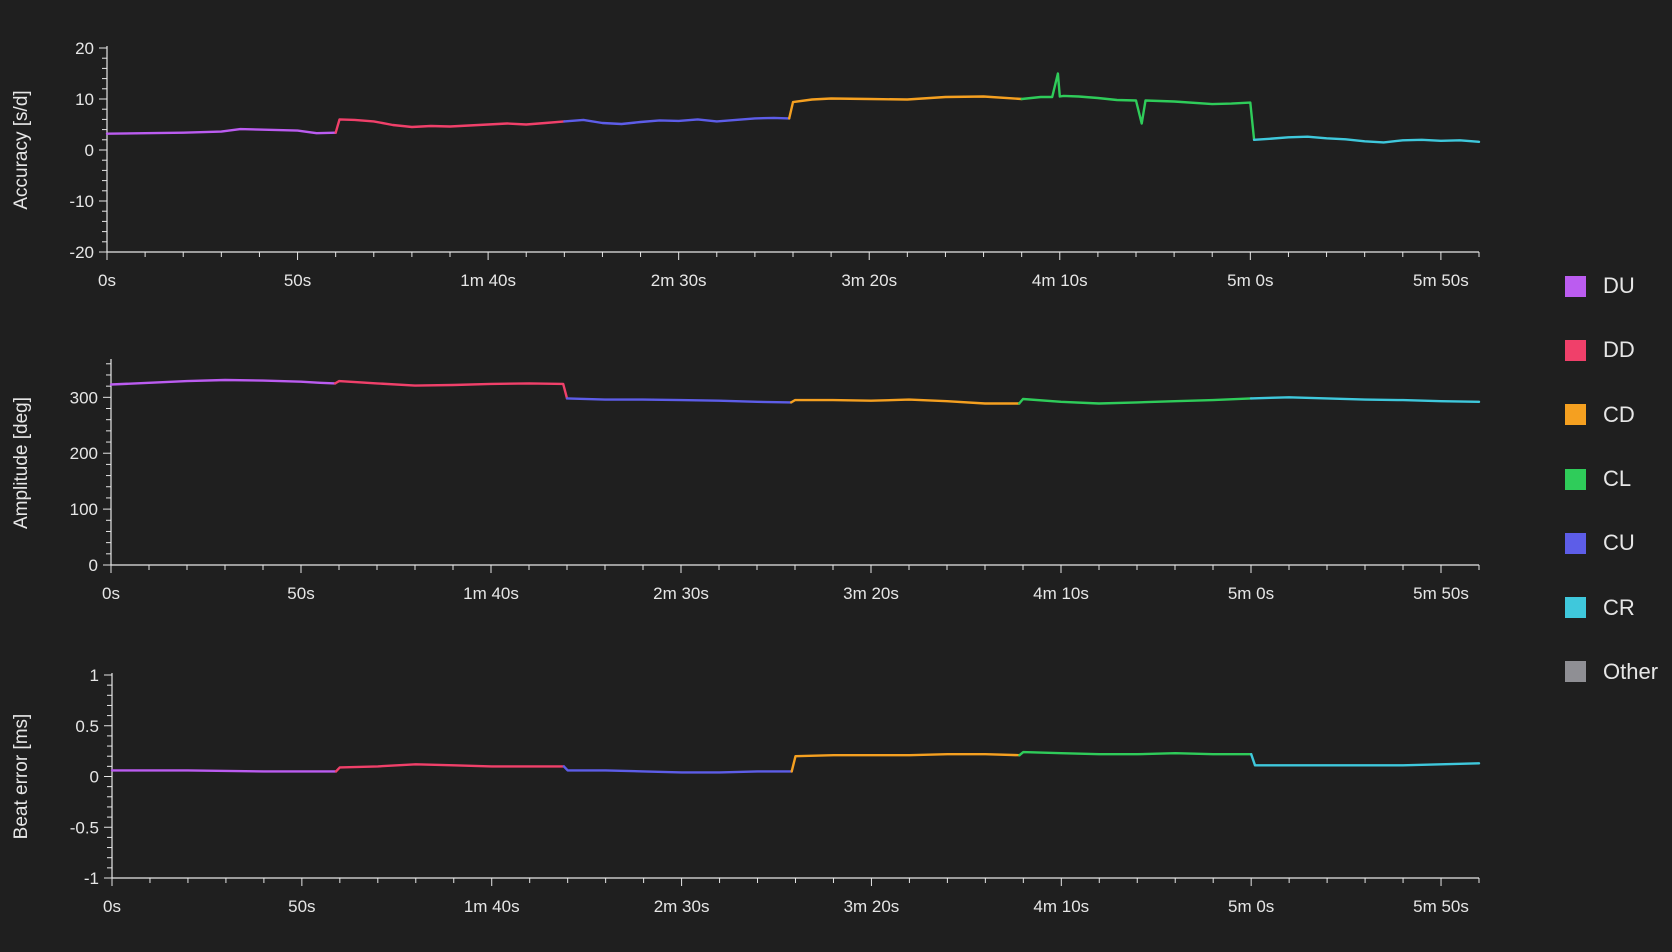 This screenshot has height=952, width=1672. What do you see at coordinates (1617, 479) in the screenshot?
I see `legend-label-cl: CL` at bounding box center [1617, 479].